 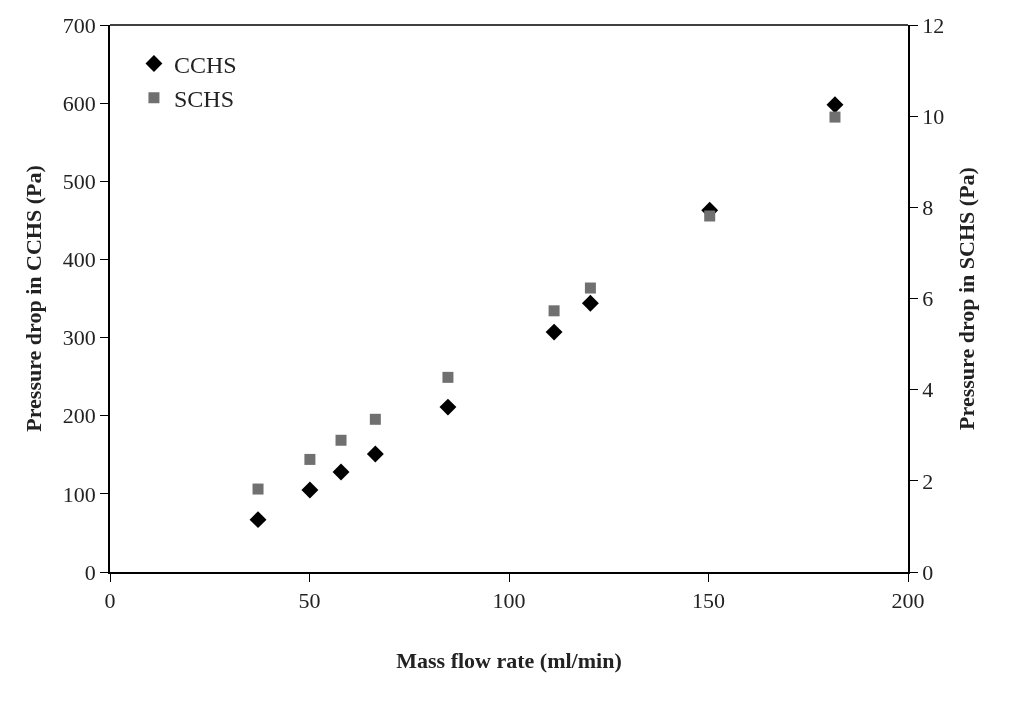 What do you see at coordinates (79, 338) in the screenshot?
I see `y-tick-label: 300` at bounding box center [79, 338].